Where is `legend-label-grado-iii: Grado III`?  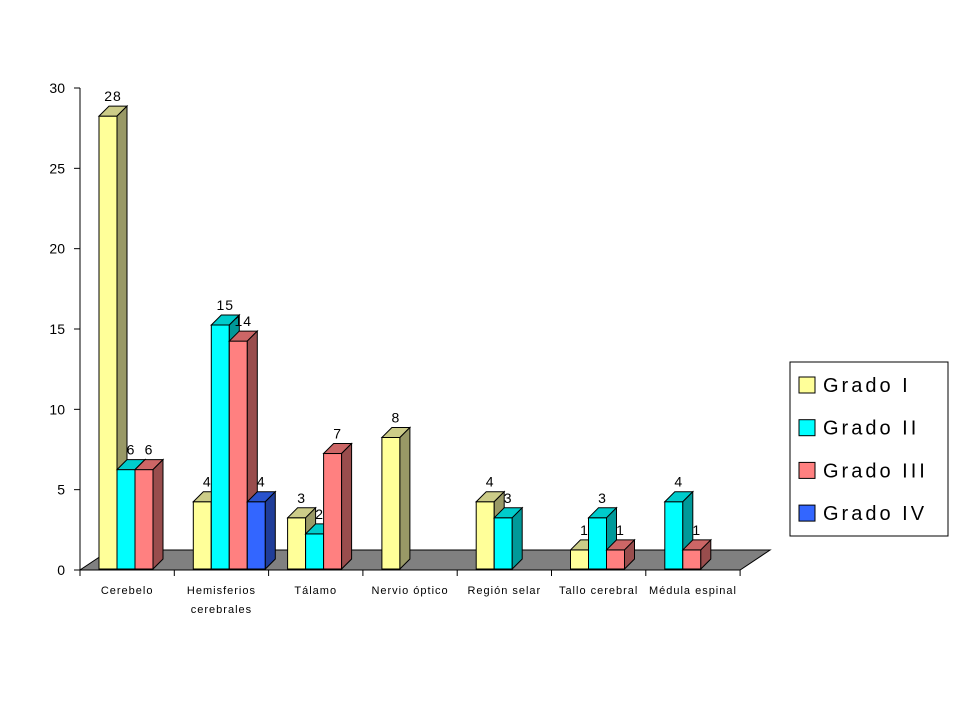 legend-label-grado-iii: Grado III is located at coordinates (875, 471).